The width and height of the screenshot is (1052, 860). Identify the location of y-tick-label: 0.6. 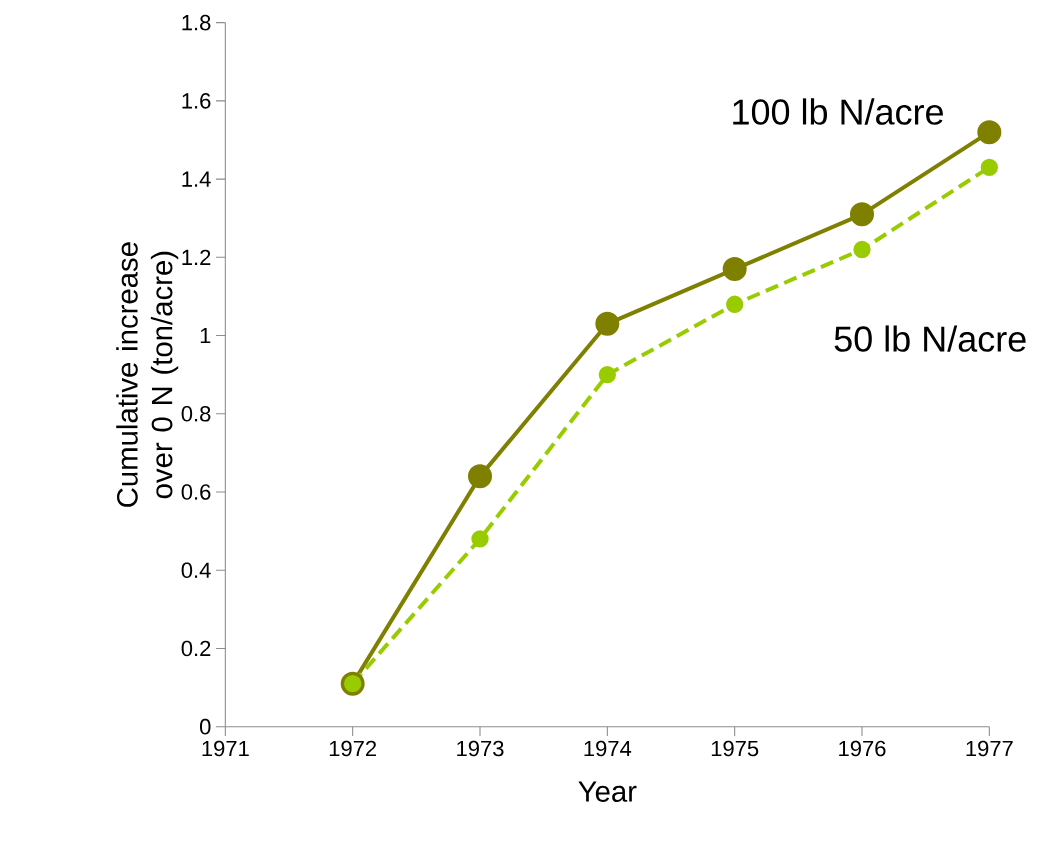
(196, 492).